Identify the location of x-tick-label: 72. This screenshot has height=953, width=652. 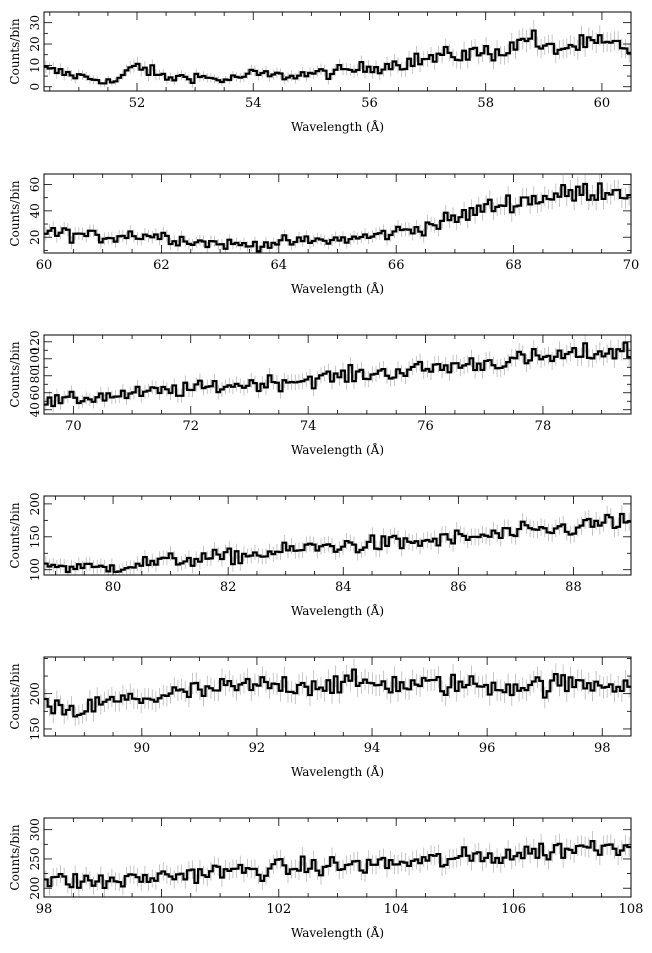
(190, 426).